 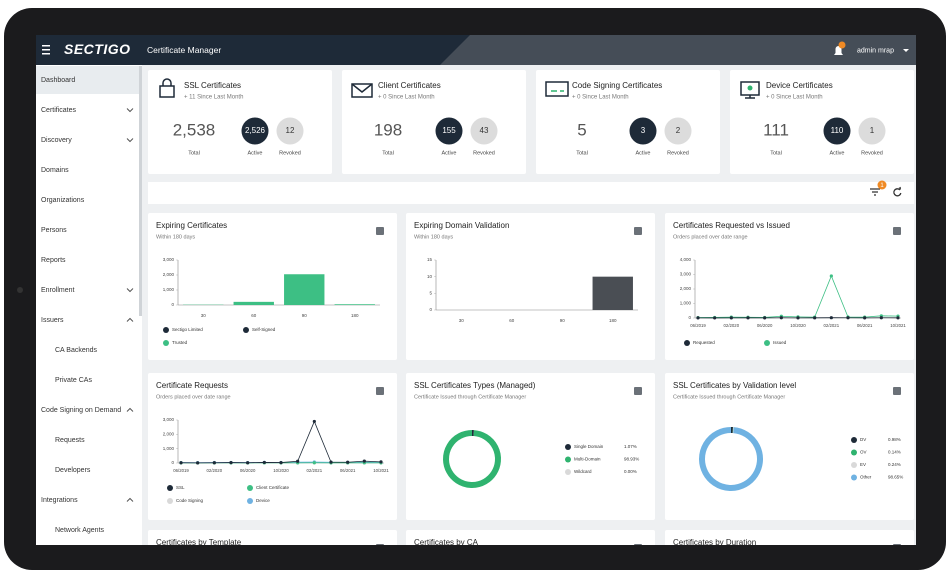 What do you see at coordinates (631, 459) in the screenshot?
I see `value-label: 98.93%` at bounding box center [631, 459].